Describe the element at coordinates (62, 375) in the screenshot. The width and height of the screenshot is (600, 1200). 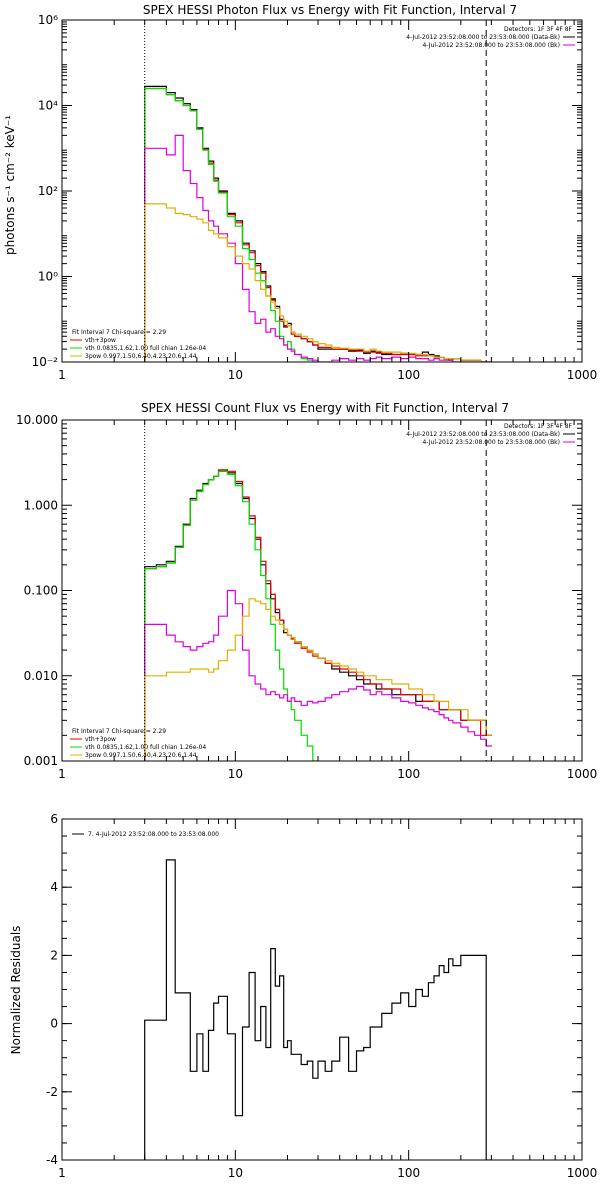
I see `photon-flux-x-tick-label: 1` at that location.